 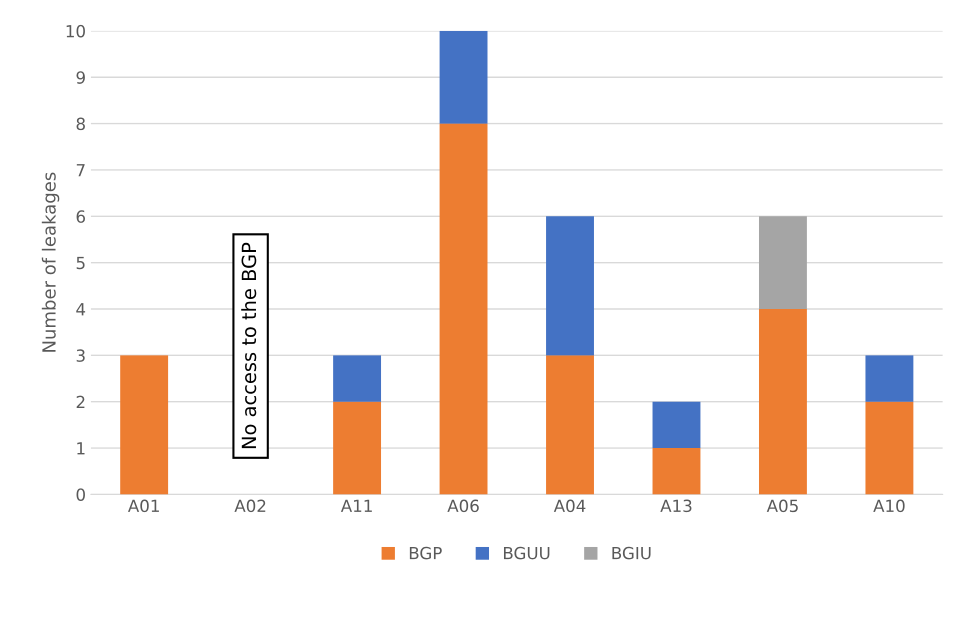 I want to click on x-tick-label: A13, so click(x=676, y=506).